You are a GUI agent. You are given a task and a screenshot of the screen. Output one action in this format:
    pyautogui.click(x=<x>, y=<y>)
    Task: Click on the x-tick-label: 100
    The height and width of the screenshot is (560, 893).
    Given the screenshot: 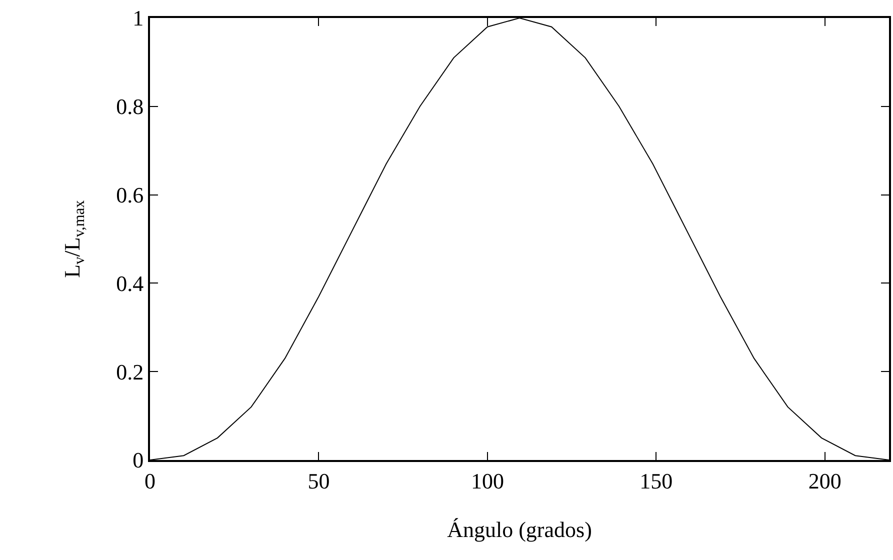 What is the action you would take?
    pyautogui.click(x=487, y=481)
    